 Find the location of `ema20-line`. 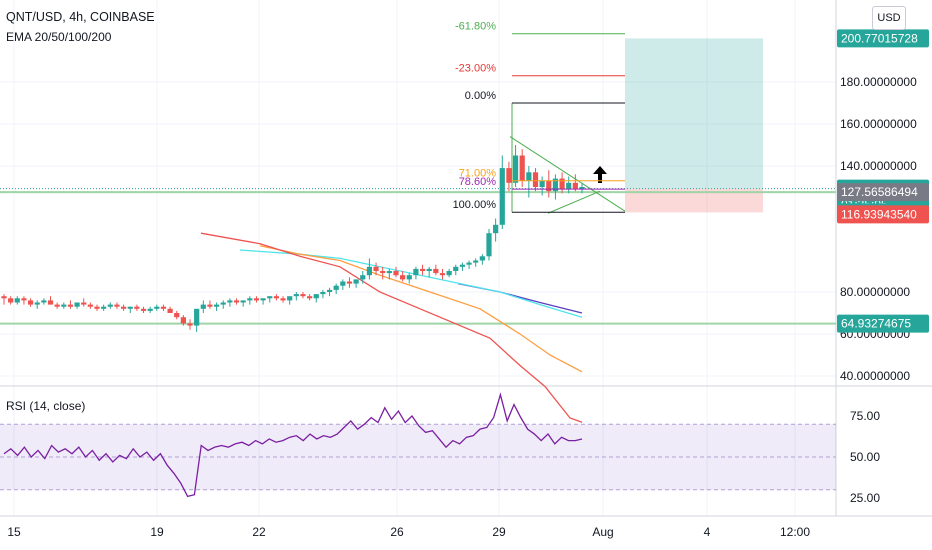

ema20-line is located at coordinates (391, 327).